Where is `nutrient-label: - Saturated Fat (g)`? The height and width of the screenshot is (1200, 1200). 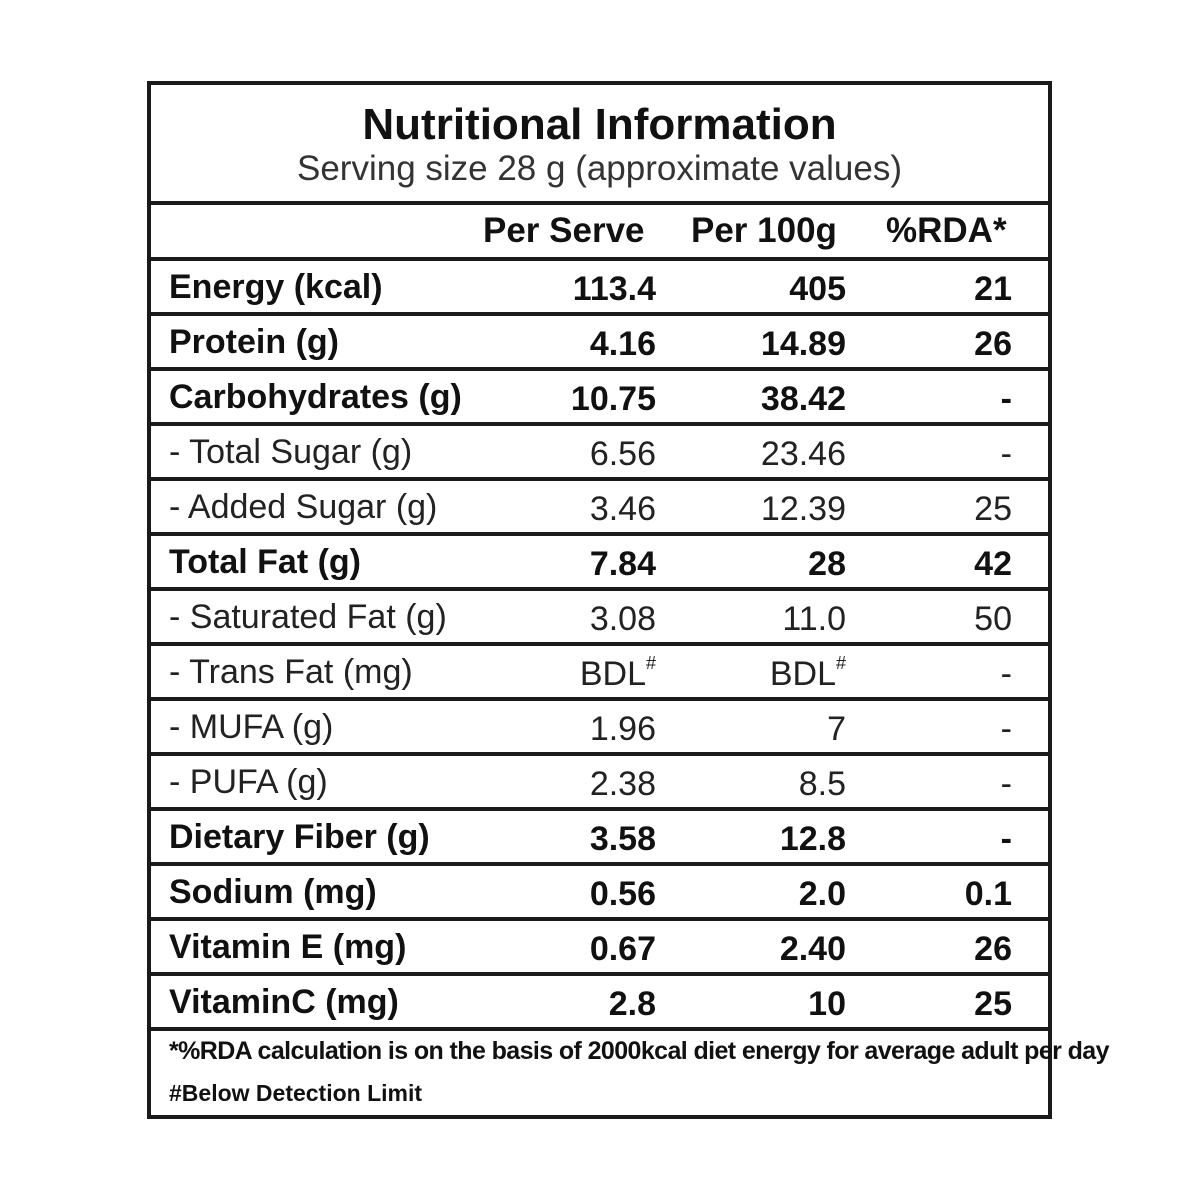 nutrient-label: - Saturated Fat (g) is located at coordinates (308, 617).